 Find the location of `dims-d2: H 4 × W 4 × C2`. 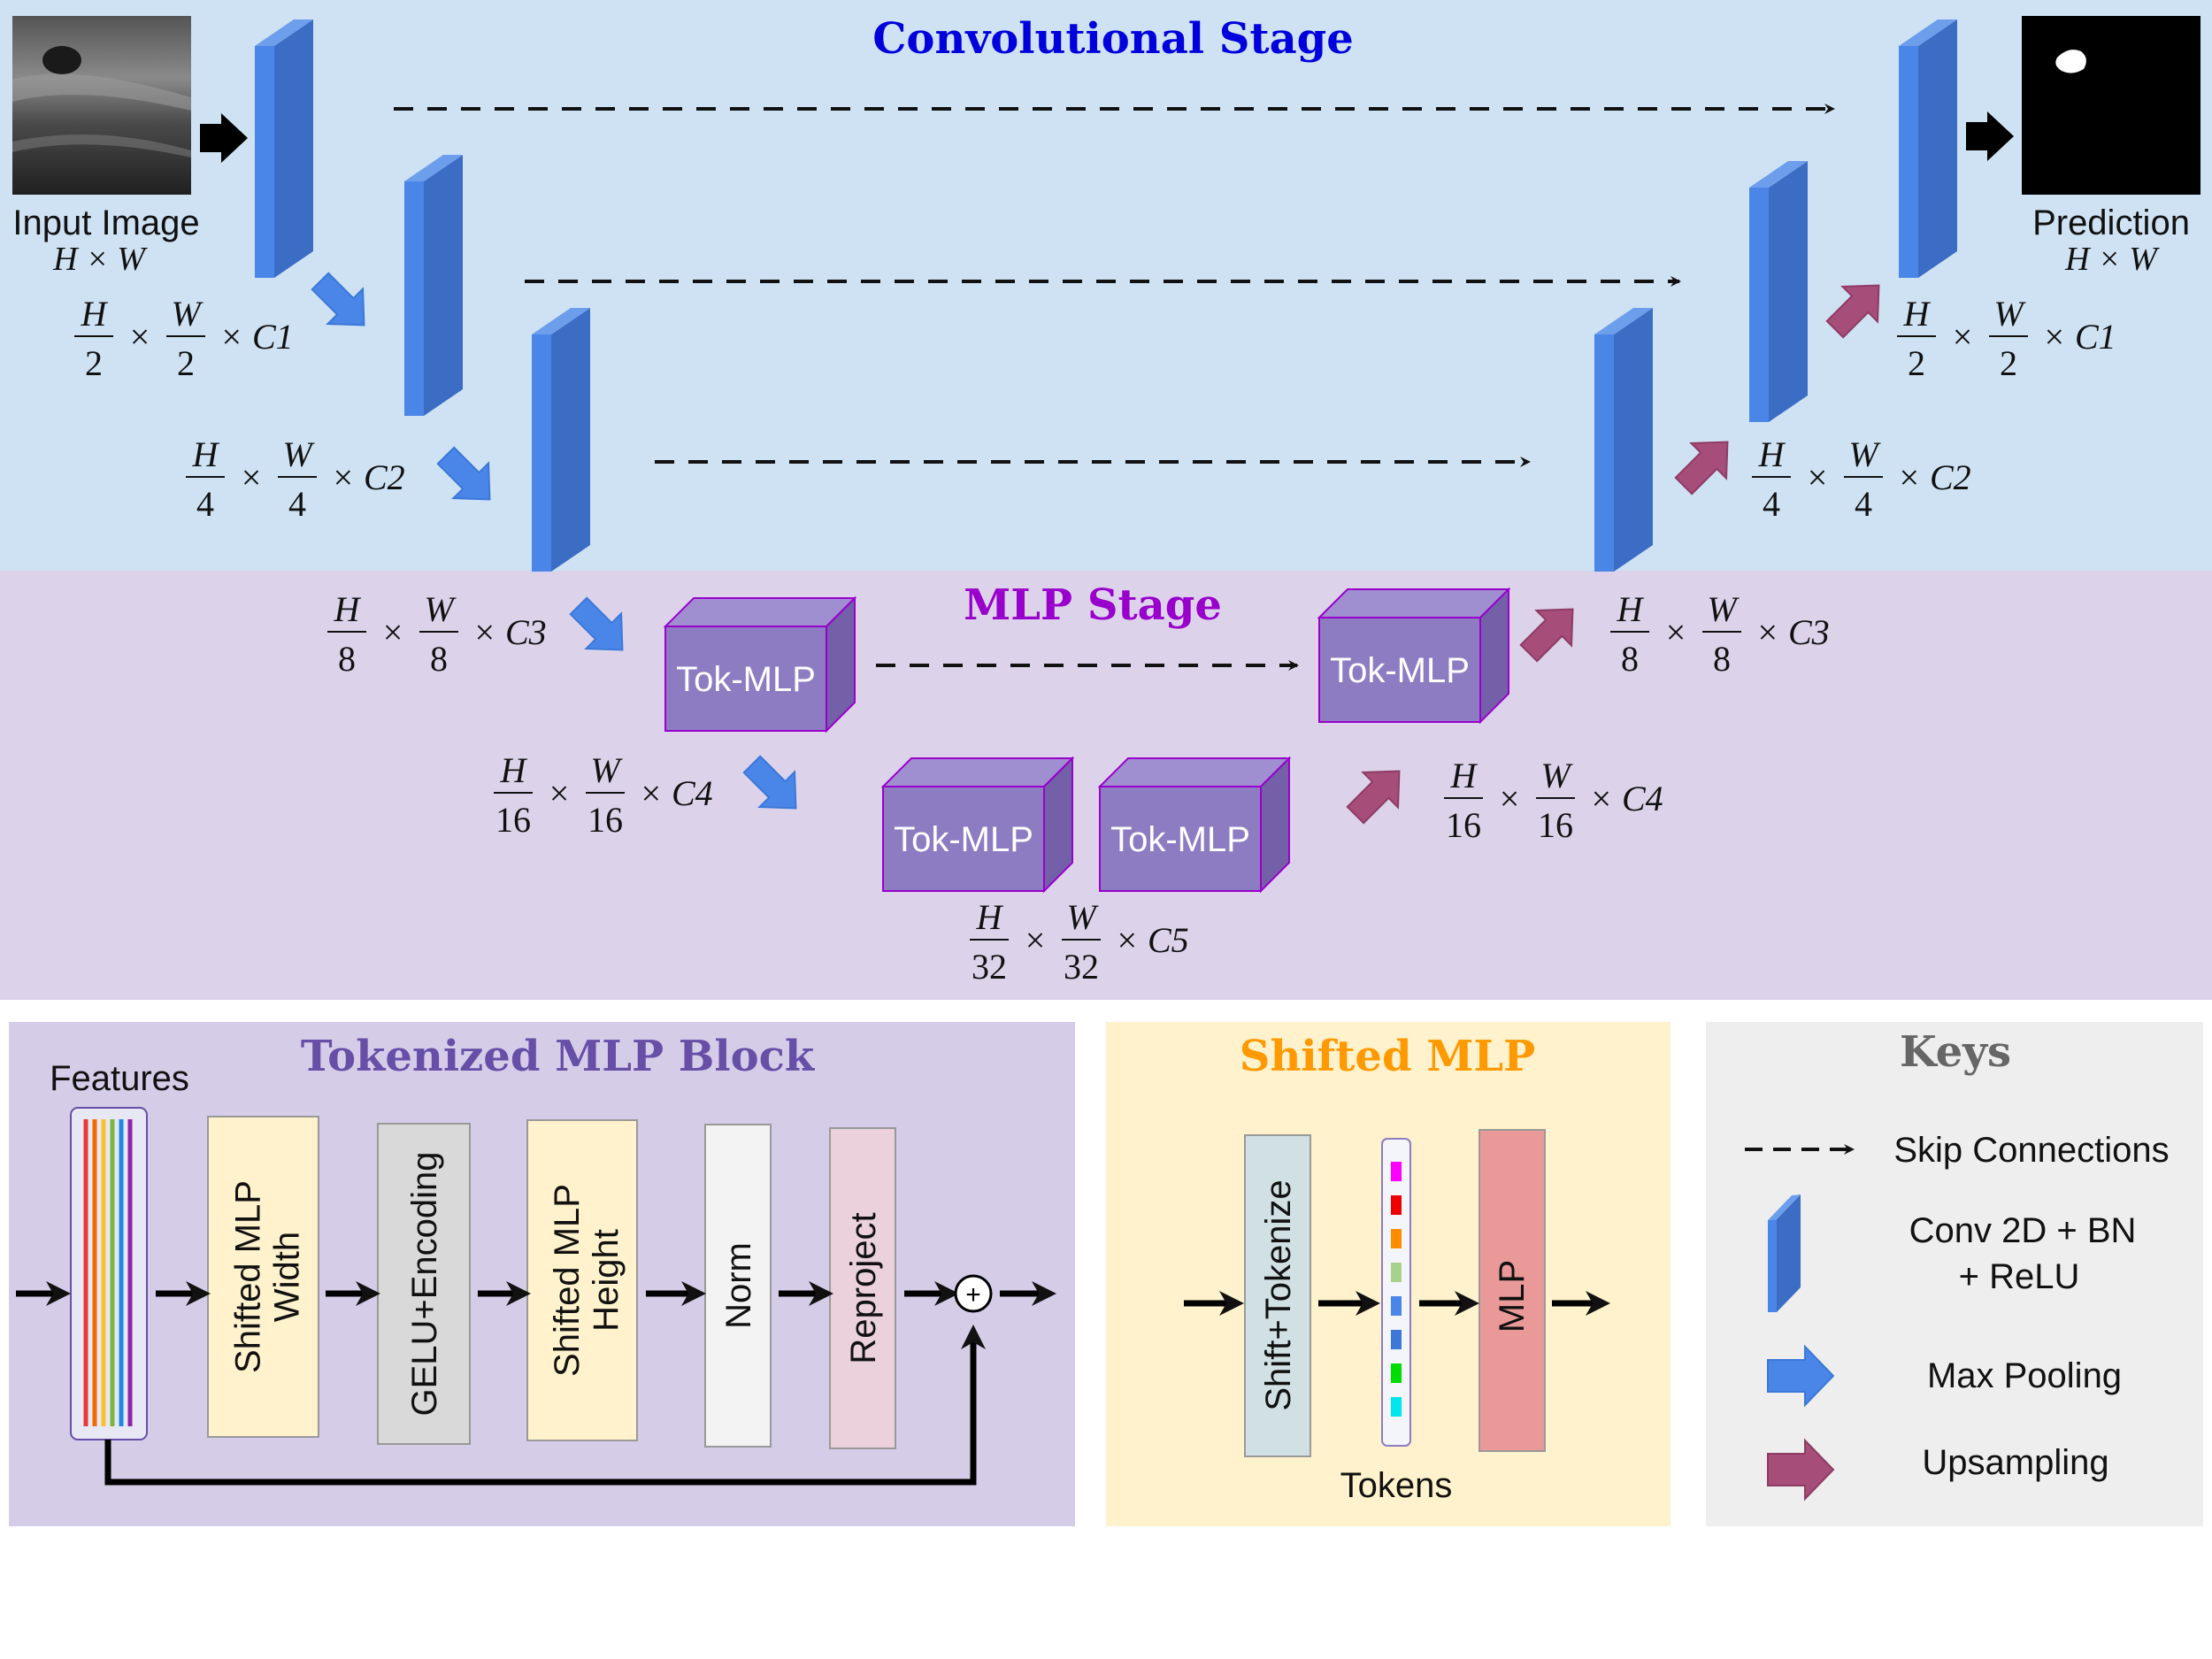

dims-d2: H 4 × W 4 × C2 is located at coordinates (1862, 479).